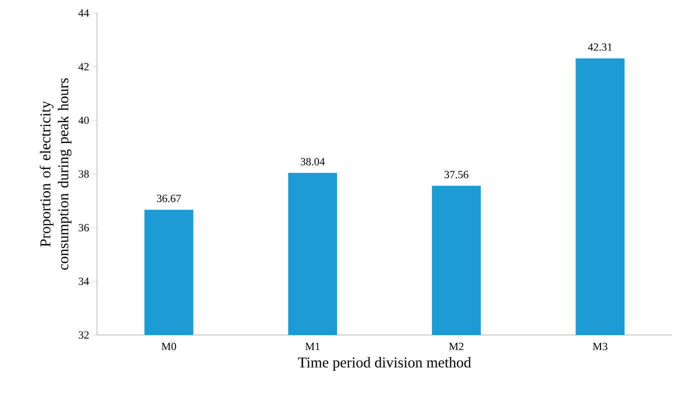 Image resolution: width=678 pixels, height=397 pixels. Describe the element at coordinates (56, 174) in the screenshot. I see `y-axis-title: Proportion of electricity consumption during peak hours` at that location.